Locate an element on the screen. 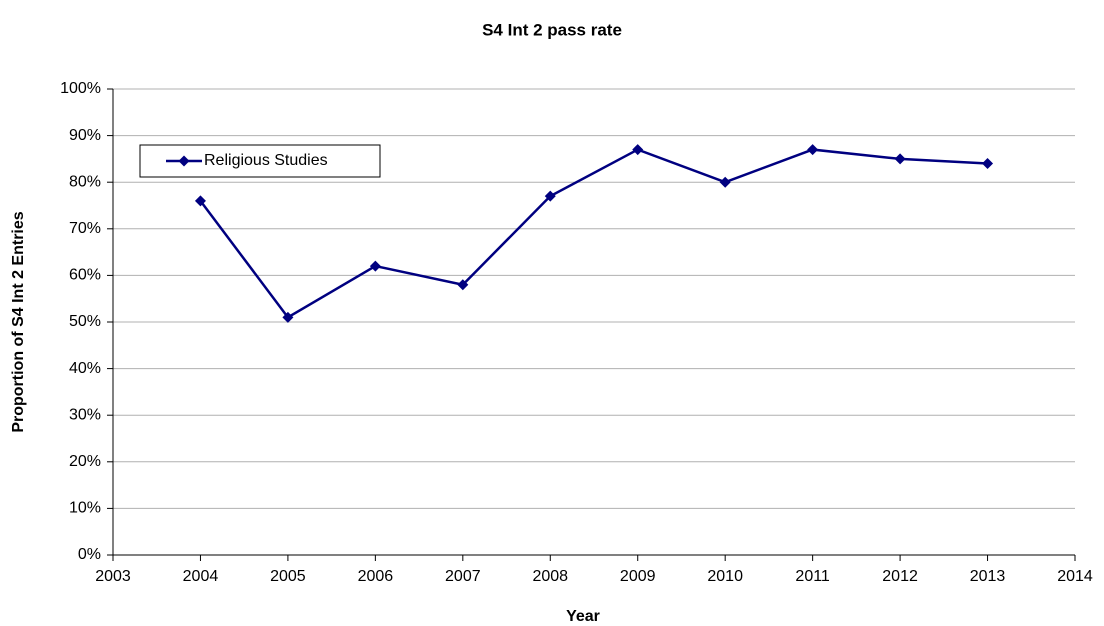 This screenshot has height=626, width=1104. x-tick-label: 2005 is located at coordinates (288, 576).